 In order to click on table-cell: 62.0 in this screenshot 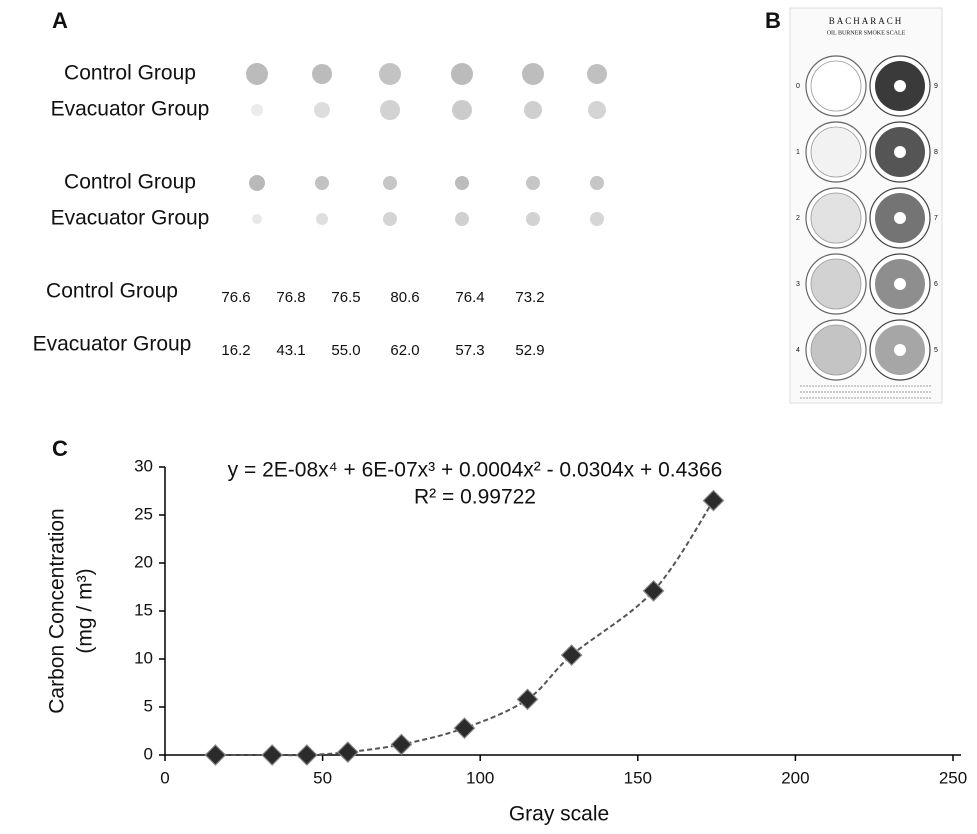, I will do `click(404, 350)`.